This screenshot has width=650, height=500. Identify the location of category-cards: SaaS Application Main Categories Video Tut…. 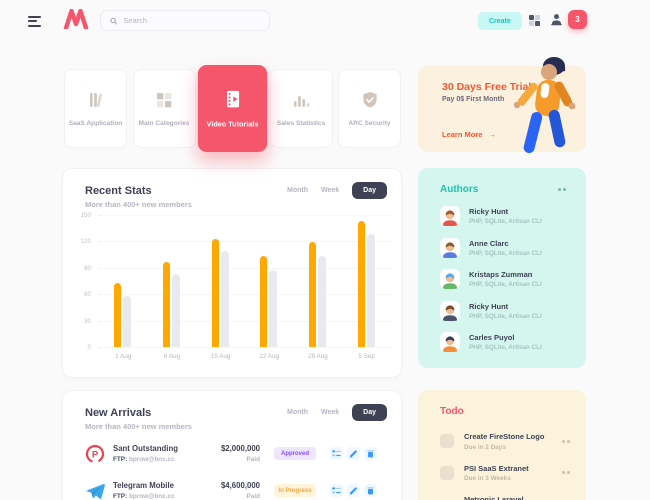
(232, 108).